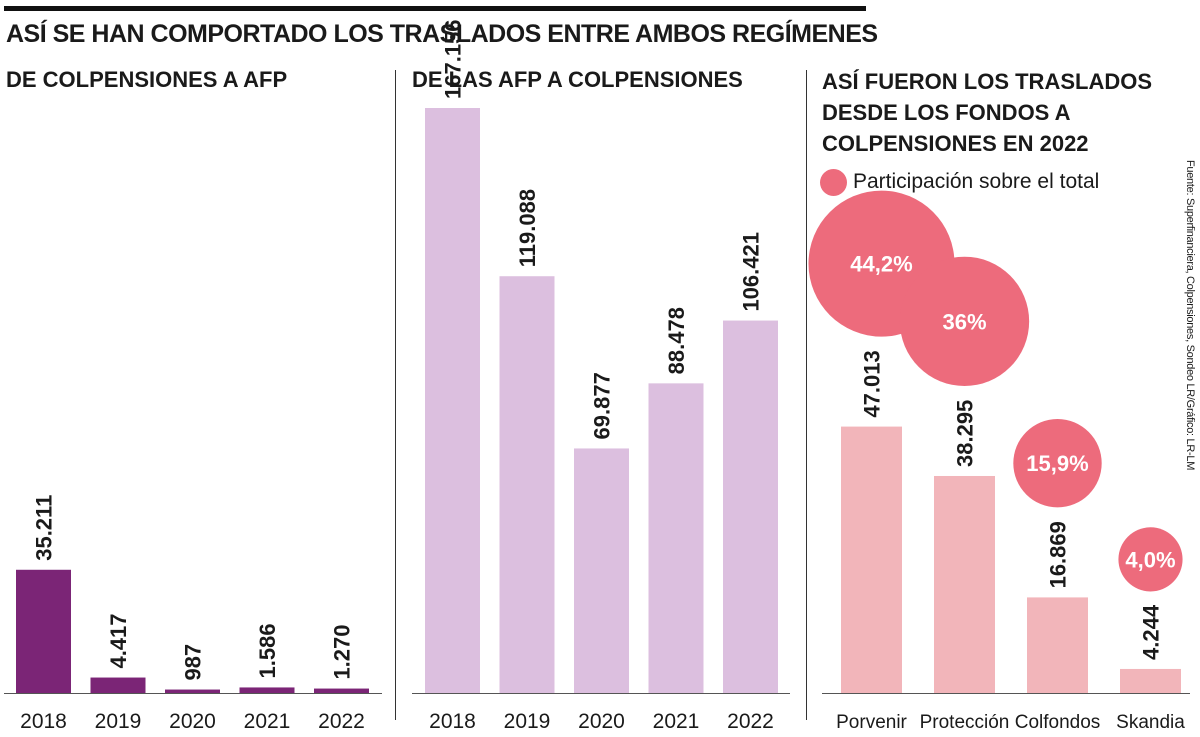 The height and width of the screenshot is (737, 1200). Describe the element at coordinates (676, 538) in the screenshot. I see `bar-afp-colpensiones-2021` at that location.